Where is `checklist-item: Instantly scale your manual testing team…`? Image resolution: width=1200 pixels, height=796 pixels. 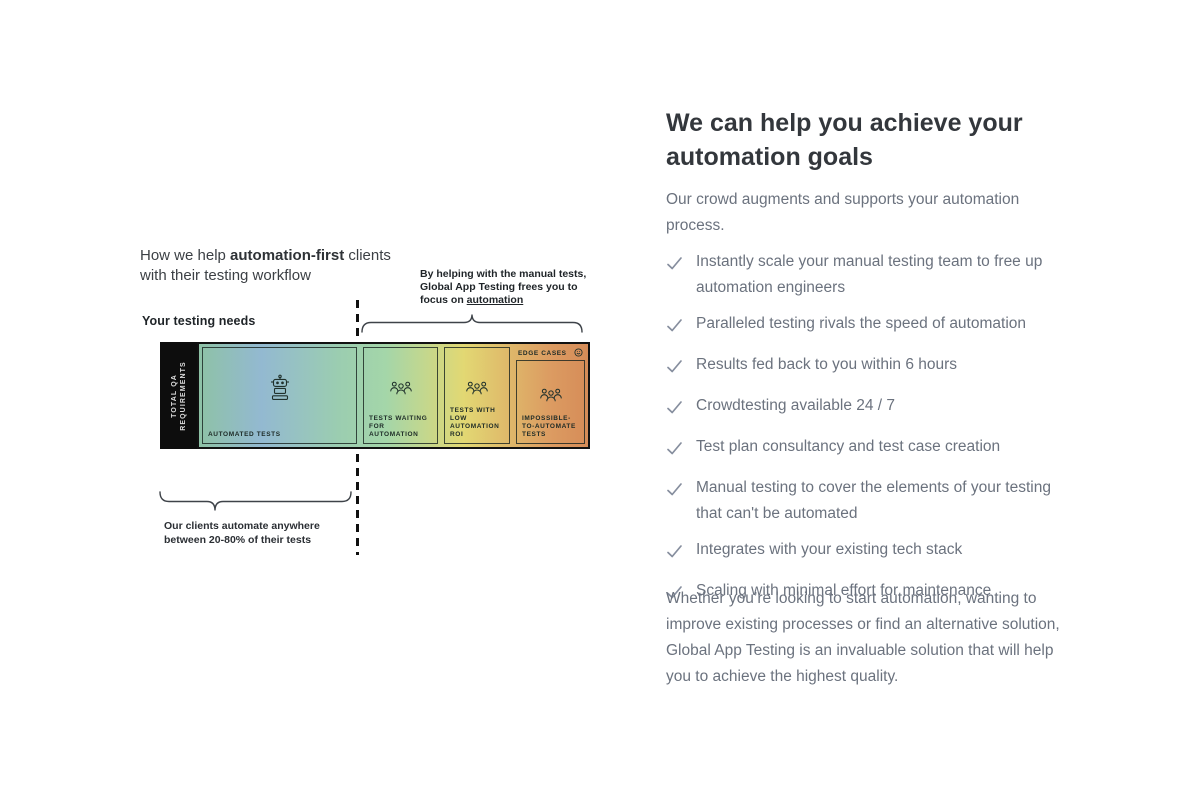
checklist-item: Instantly scale your manual testing team… is located at coordinates (868, 275).